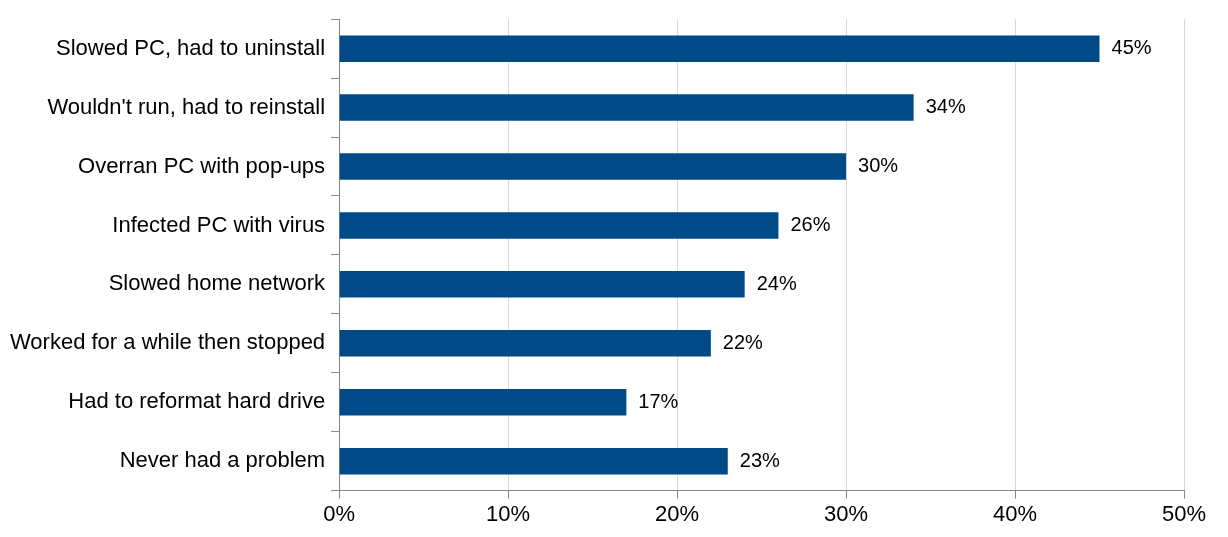  I want to click on x-tick-label: 30%, so click(846, 513).